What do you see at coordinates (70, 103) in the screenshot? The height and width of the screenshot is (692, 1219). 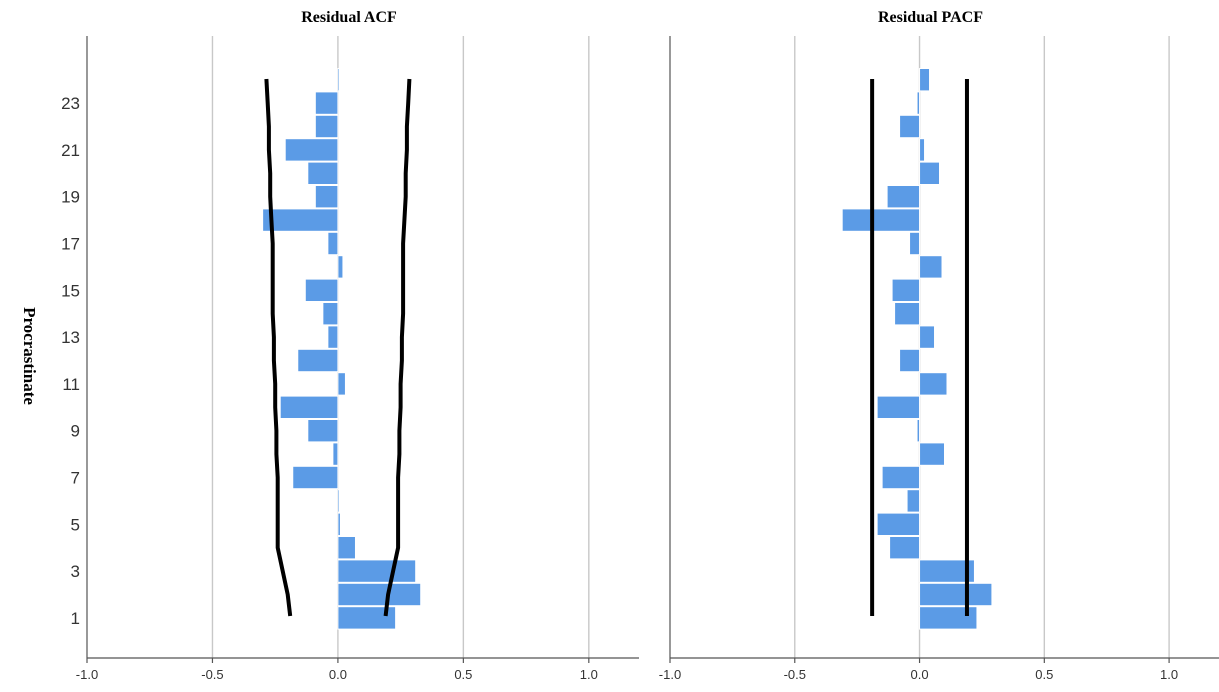 I see `y-tick-label-23: 23` at bounding box center [70, 103].